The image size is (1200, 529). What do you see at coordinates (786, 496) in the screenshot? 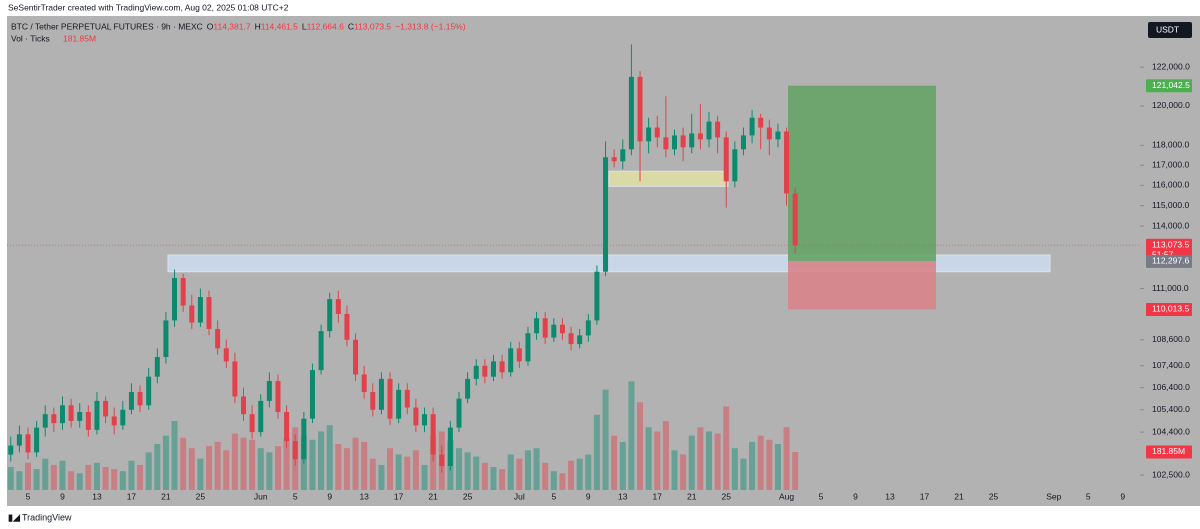
I see `x-tick-label: Aug` at bounding box center [786, 496].